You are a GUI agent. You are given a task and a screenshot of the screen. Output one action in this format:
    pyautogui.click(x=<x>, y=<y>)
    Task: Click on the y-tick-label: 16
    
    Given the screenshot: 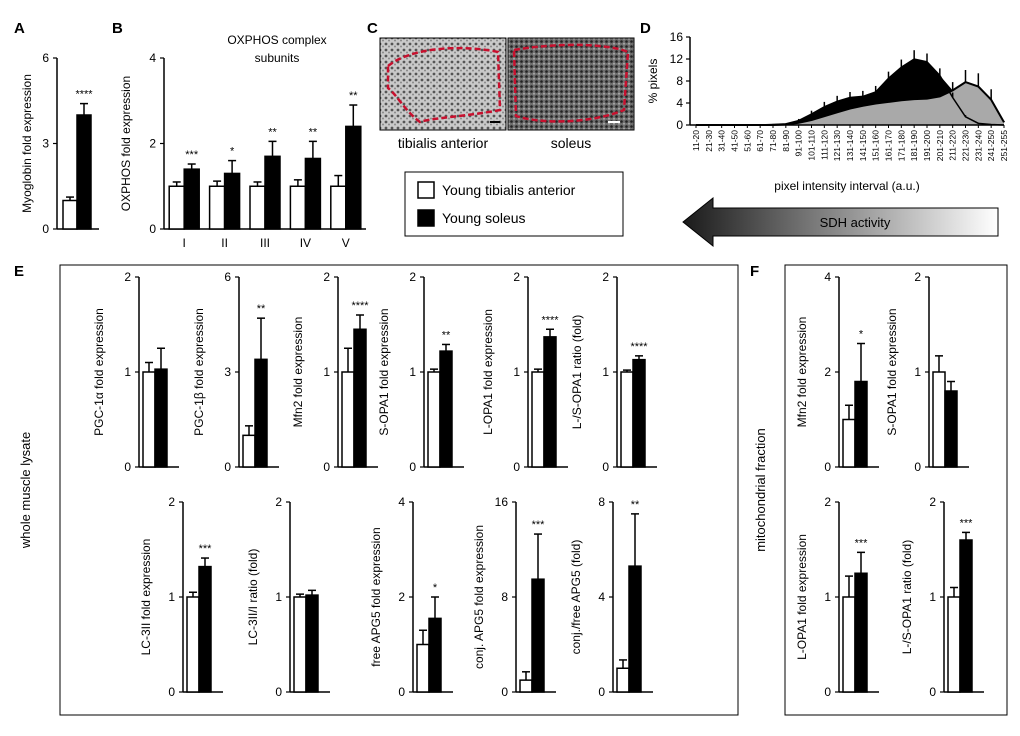 What is the action you would take?
    pyautogui.click(x=502, y=502)
    